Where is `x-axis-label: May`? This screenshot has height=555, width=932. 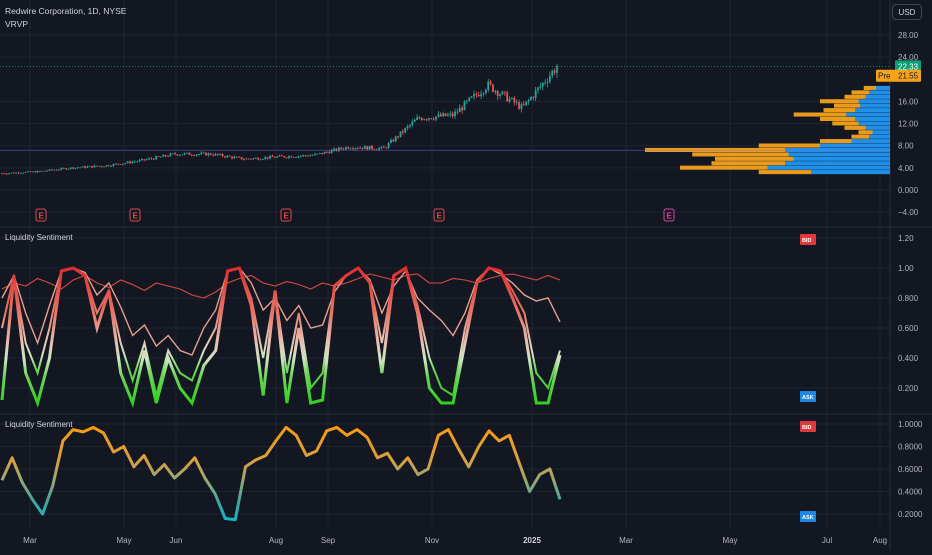 x-axis-label: May is located at coordinates (123, 540).